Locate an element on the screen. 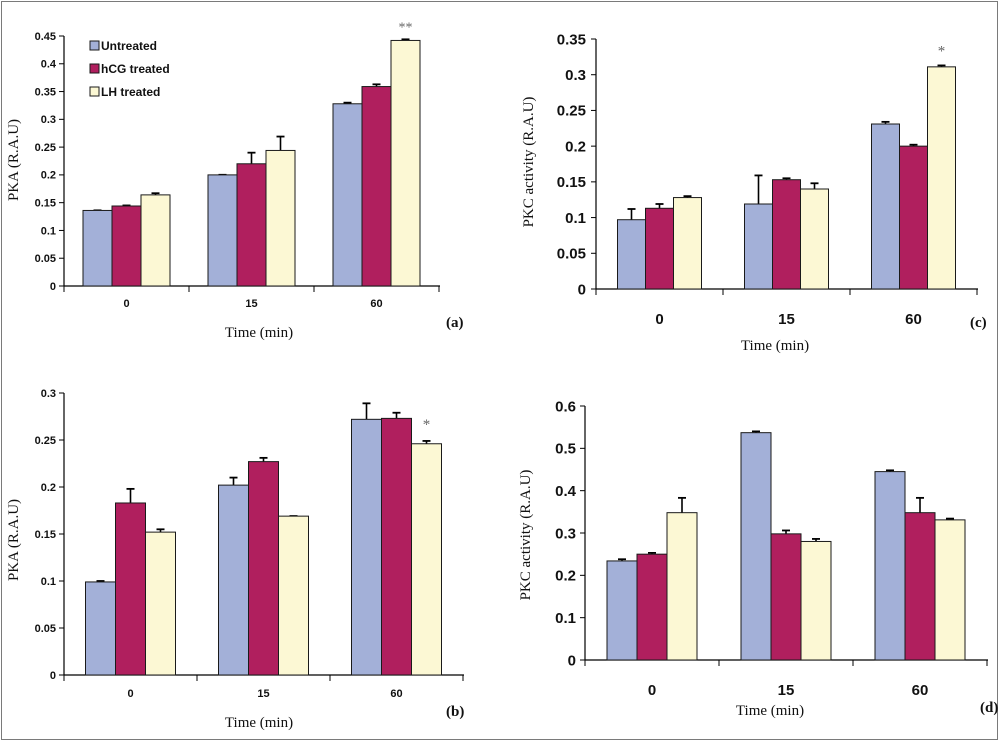  significance-marker: ** is located at coordinates (406, 27).